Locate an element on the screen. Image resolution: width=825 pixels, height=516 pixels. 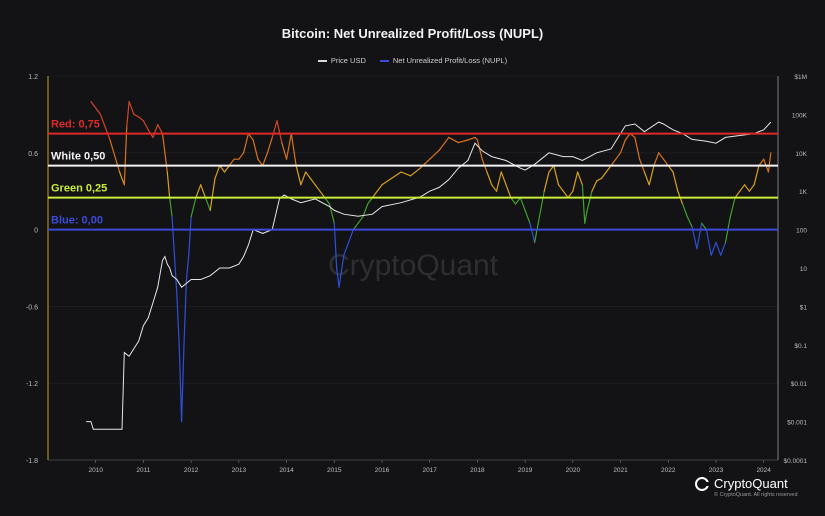
y-right-tick-label: $0.01 is located at coordinates (799, 384).